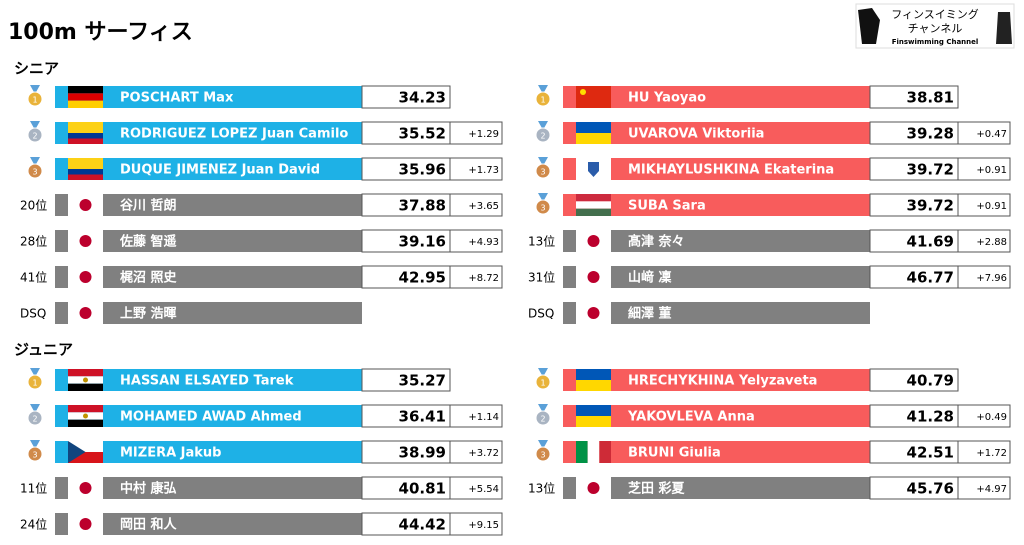 This screenshot has height=545, width=1024. I want to click on result-row: 2 RODRIGUEZ LOPEZ Juan Camilo 35.52 +1.29, so click(265, 133).